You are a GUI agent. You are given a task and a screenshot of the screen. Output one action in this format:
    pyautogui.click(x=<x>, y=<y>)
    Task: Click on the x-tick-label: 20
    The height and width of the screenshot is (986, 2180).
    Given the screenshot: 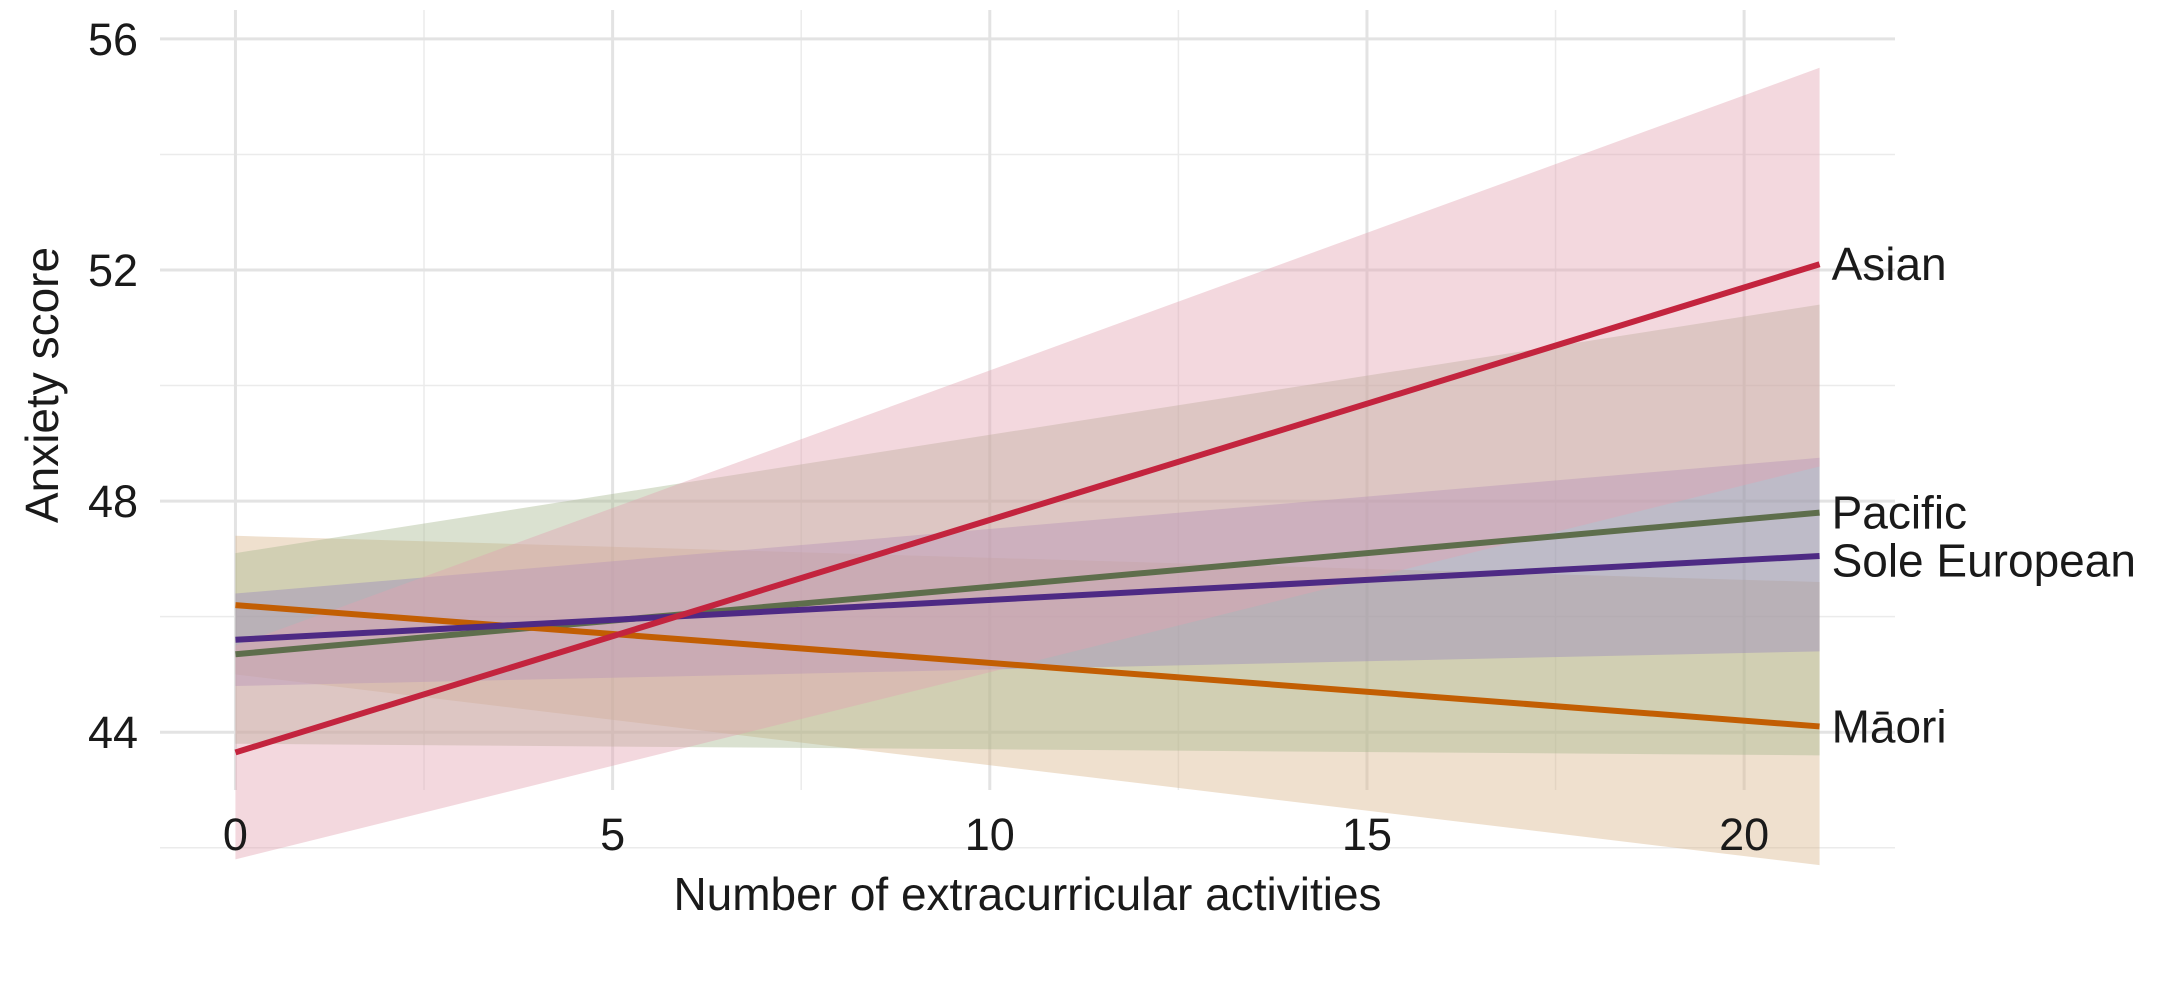 What is the action you would take?
    pyautogui.click(x=1744, y=834)
    